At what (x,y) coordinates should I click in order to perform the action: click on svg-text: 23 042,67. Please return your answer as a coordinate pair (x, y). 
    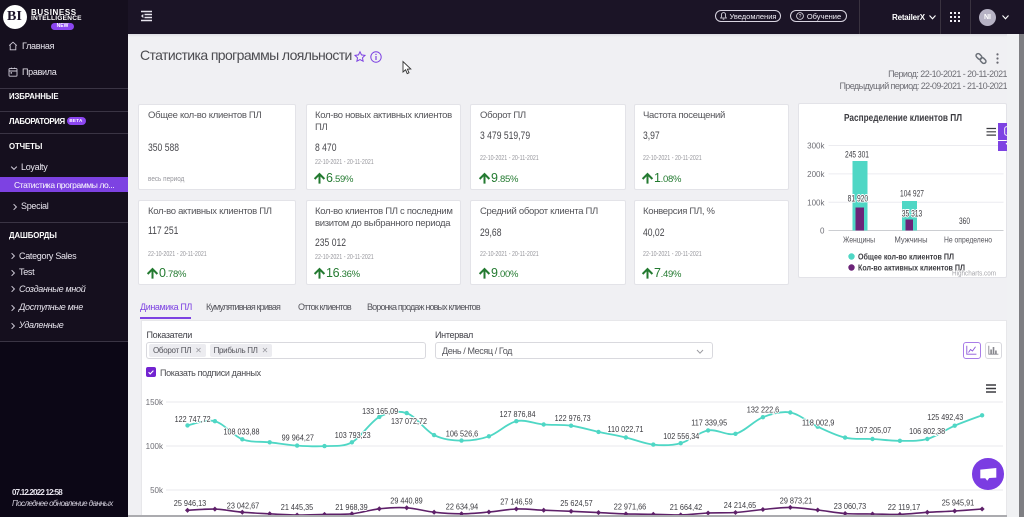
    Looking at the image, I should click on (243, 506).